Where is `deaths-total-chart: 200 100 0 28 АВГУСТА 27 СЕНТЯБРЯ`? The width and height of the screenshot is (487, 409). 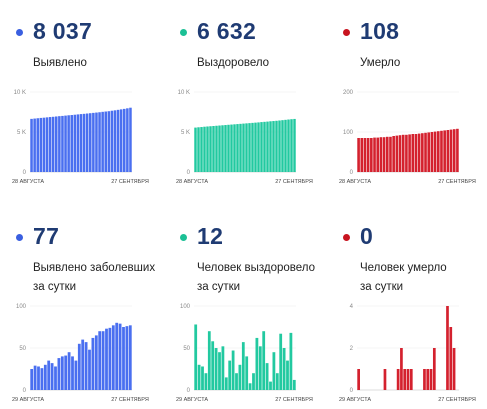
deaths-total-chart: 200 100 0 28 АВГУСТА 27 СЕНТЯБРЯ is located at coordinates (407, 137).